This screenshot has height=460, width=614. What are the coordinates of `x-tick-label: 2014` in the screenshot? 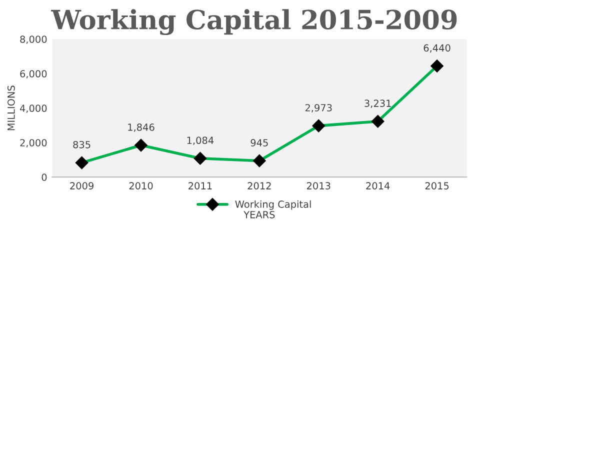 It's located at (378, 186).